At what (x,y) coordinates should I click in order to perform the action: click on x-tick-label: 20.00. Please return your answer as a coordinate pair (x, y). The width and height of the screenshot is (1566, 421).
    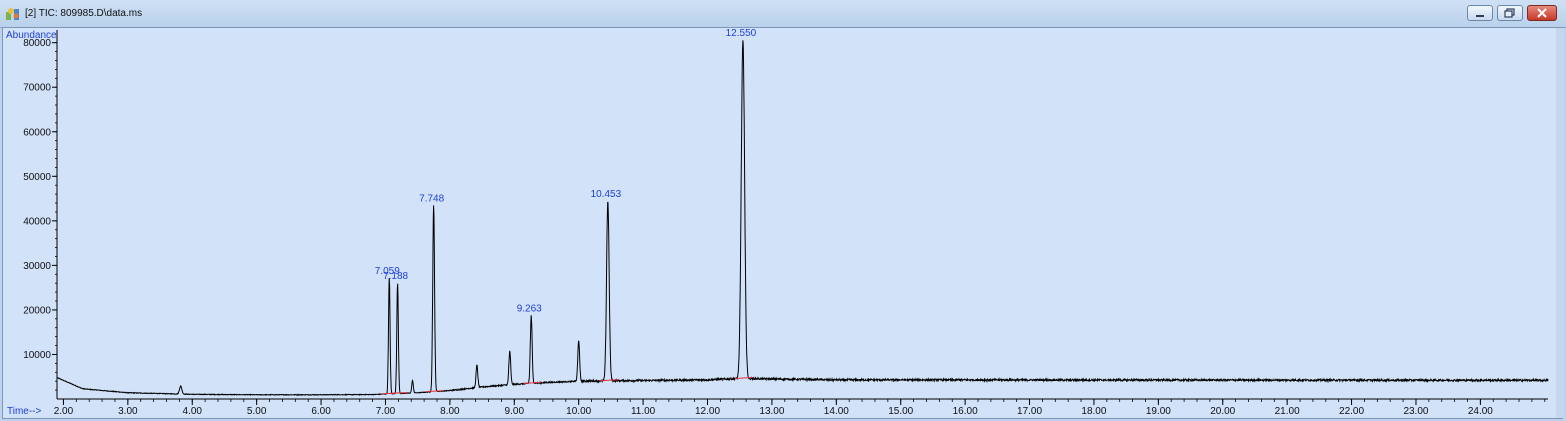
    Looking at the image, I should click on (1222, 411).